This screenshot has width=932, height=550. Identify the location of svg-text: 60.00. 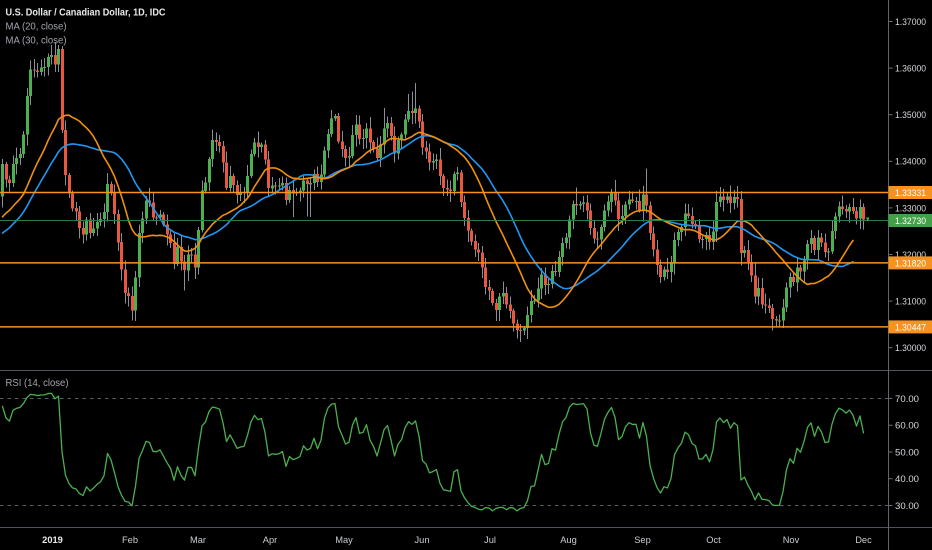
(907, 426).